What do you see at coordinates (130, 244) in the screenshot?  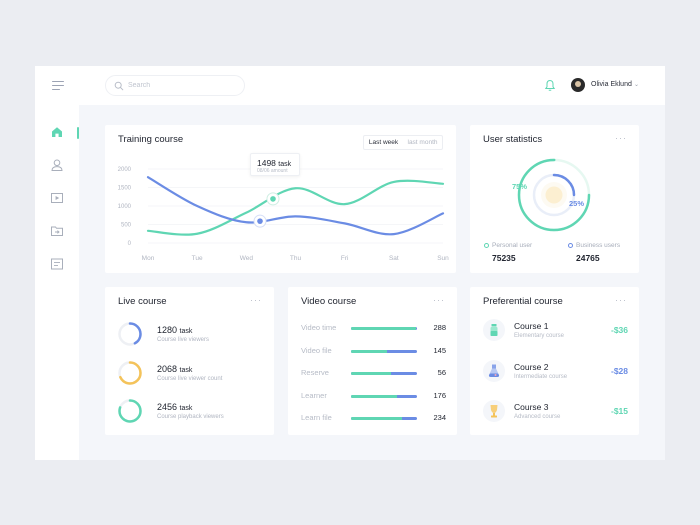 I see `y-tick-label: 0` at bounding box center [130, 244].